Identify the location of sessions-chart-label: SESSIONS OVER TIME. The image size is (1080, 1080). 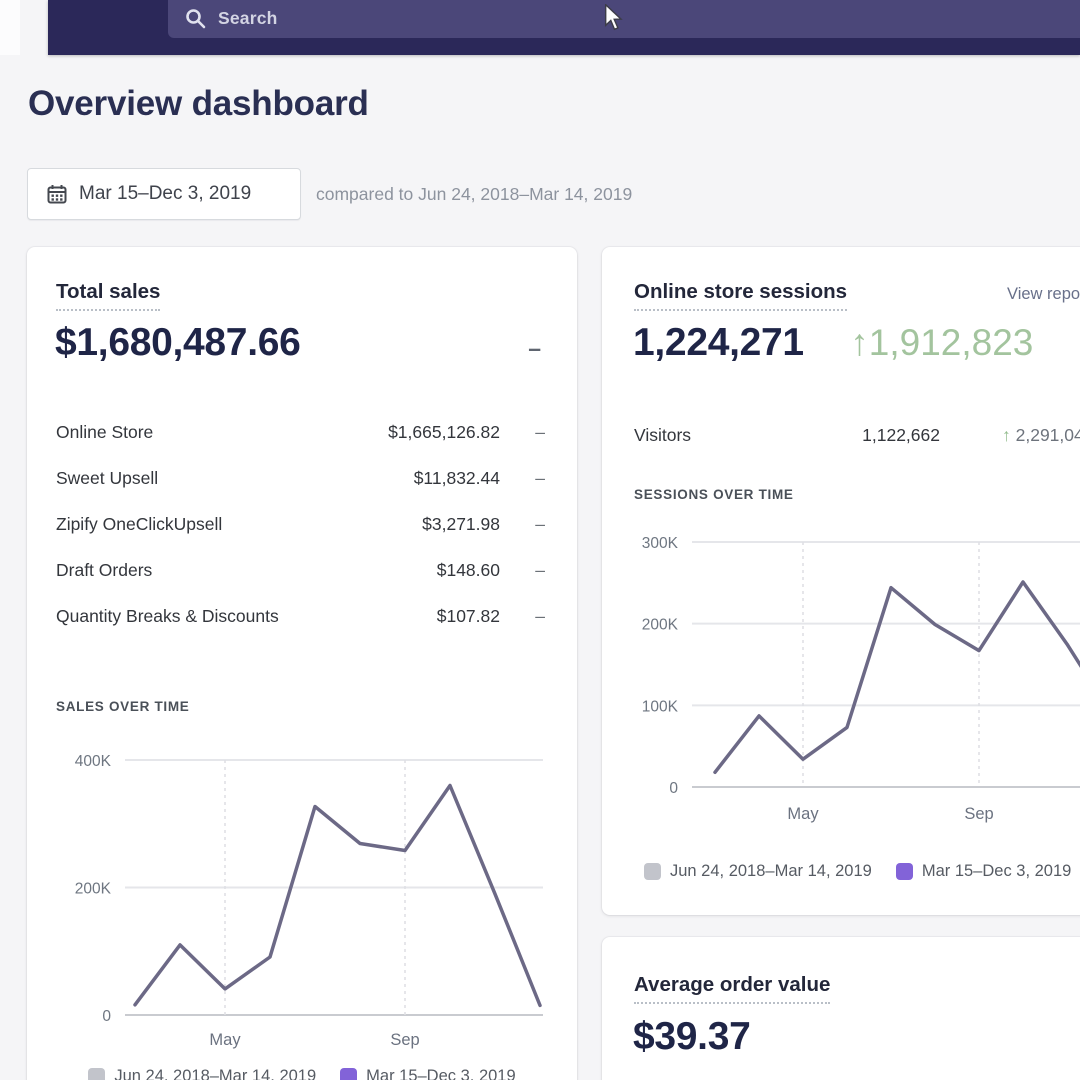
(714, 494).